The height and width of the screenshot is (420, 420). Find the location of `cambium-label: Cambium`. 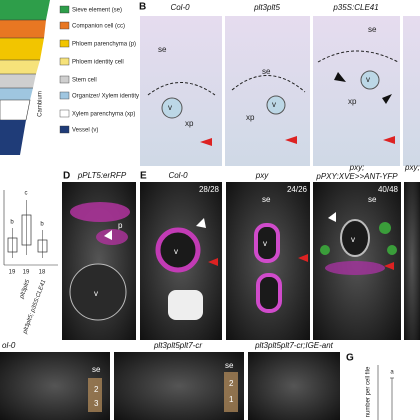

cambium-label: Cambium is located at coordinates (41, 104).